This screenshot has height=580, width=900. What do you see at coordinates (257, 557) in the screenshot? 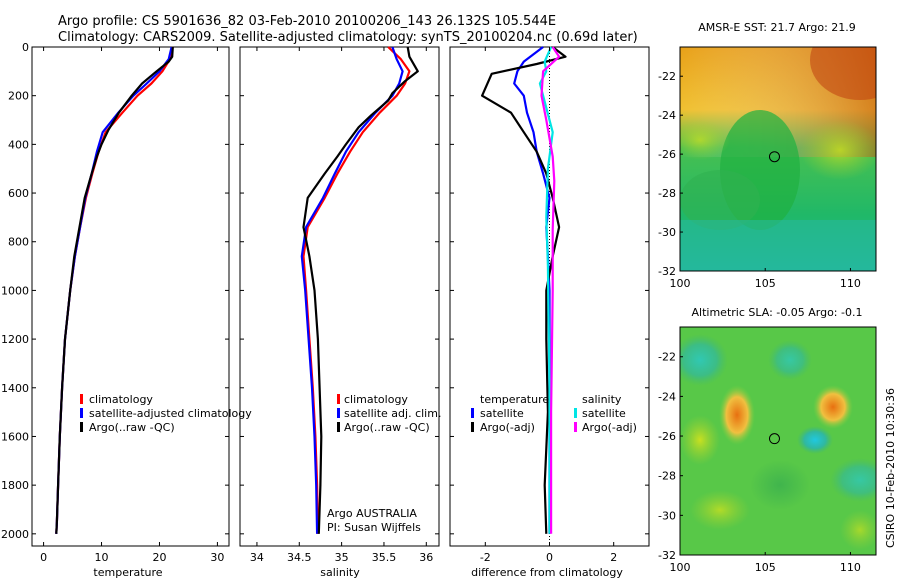
I see `x-tick-label: 34` at bounding box center [257, 557].